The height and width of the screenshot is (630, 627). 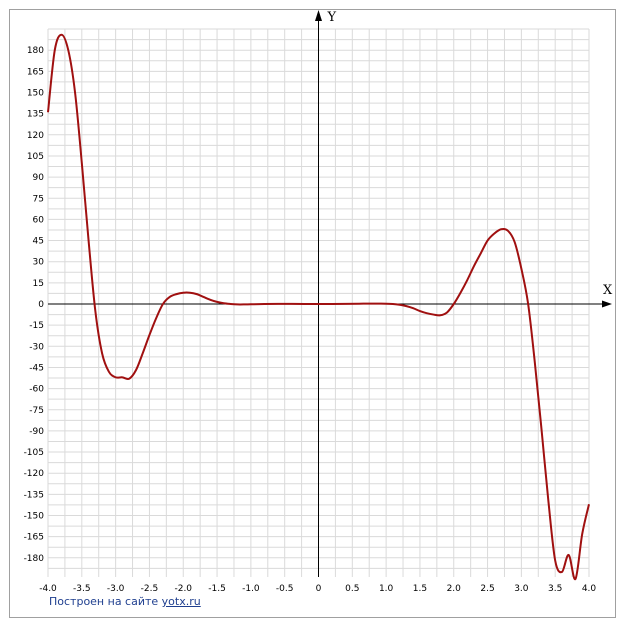 What do you see at coordinates (82, 589) in the screenshot?
I see `x-tick-label: -3.5` at bounding box center [82, 589].